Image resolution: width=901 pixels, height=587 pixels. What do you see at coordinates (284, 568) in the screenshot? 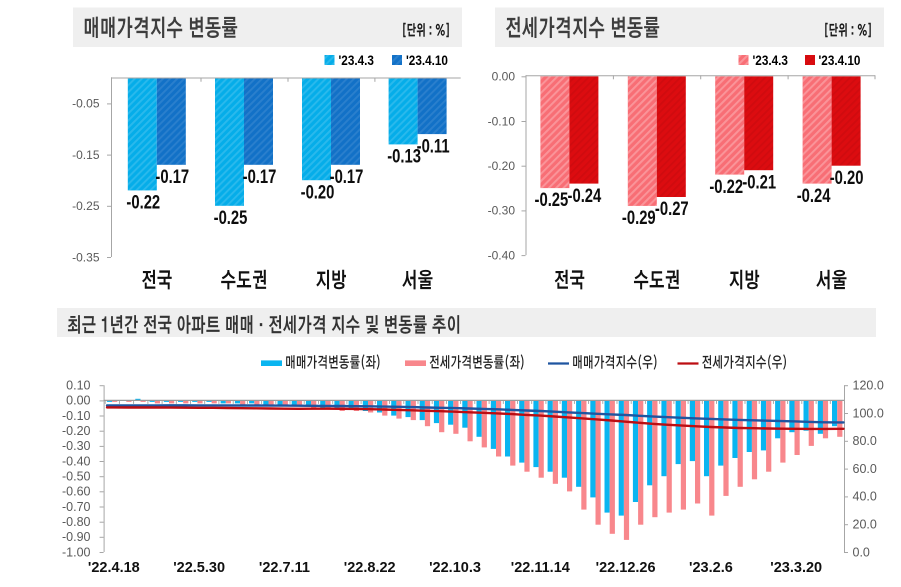
I see `svg-text: '22.7.11` at bounding box center [284, 568].